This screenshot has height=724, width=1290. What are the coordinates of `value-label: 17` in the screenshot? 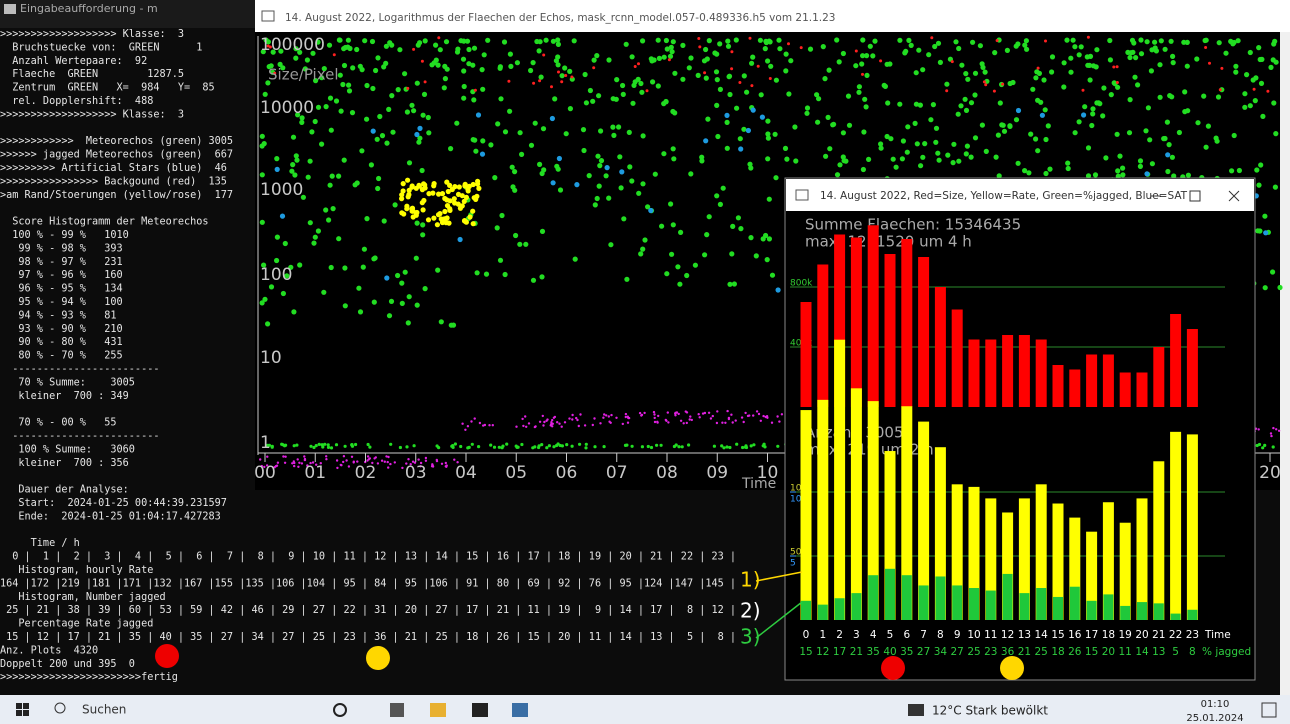 It's located at (839, 652).